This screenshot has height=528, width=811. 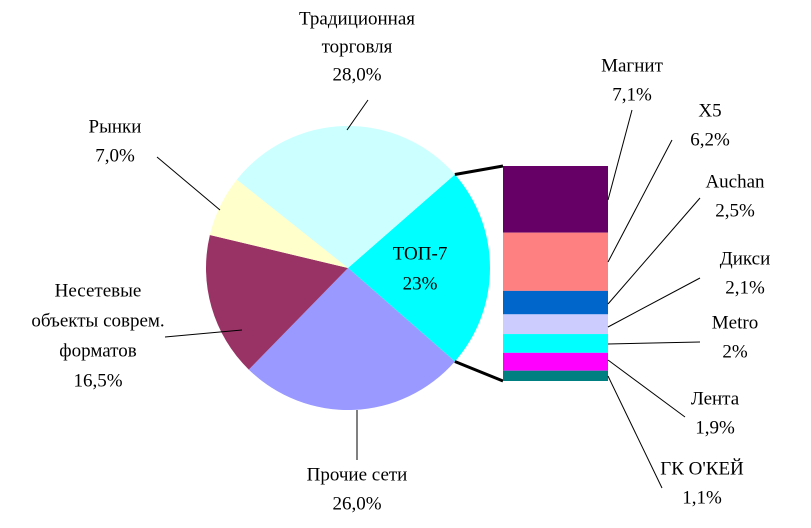 I want to click on slice-value-label: 23%, so click(x=420, y=283).